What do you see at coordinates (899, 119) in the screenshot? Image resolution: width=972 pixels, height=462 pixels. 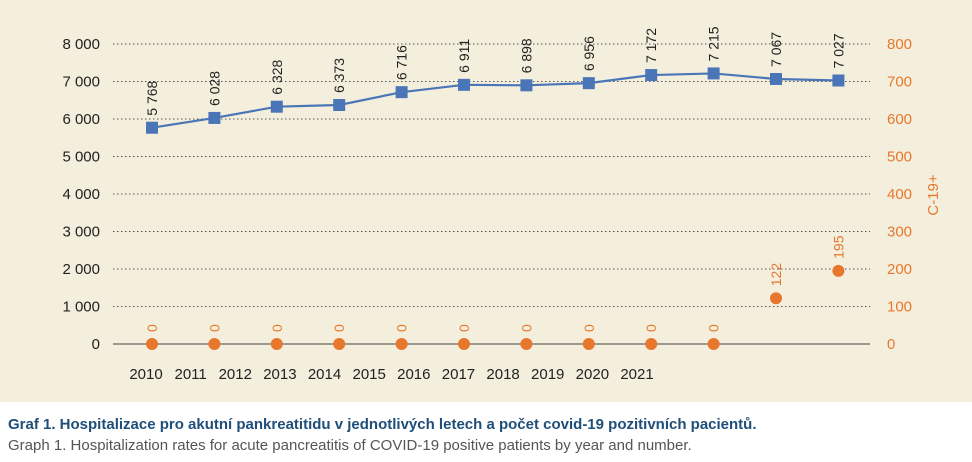 I see `right-tick-label: 600` at bounding box center [899, 119].